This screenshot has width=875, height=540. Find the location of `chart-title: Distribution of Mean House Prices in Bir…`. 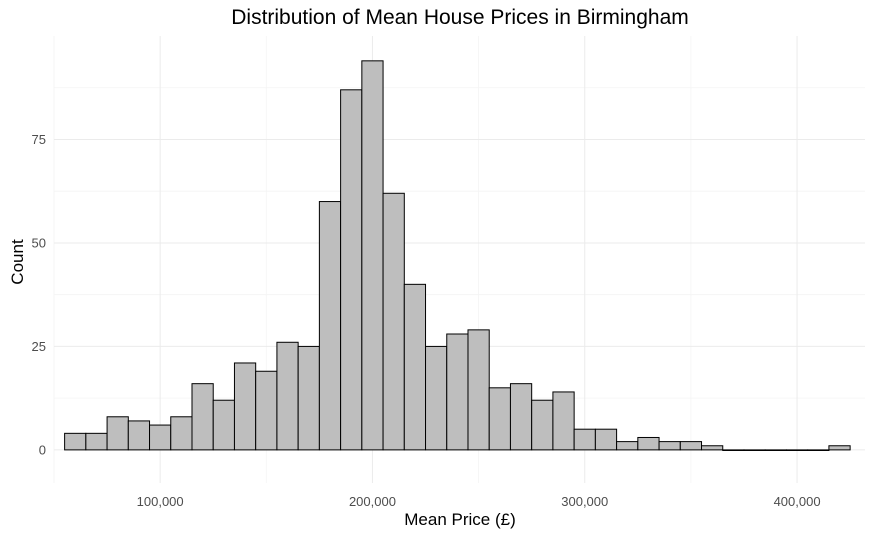

chart-title: Distribution of Mean House Prices in Bir… is located at coordinates (460, 17).